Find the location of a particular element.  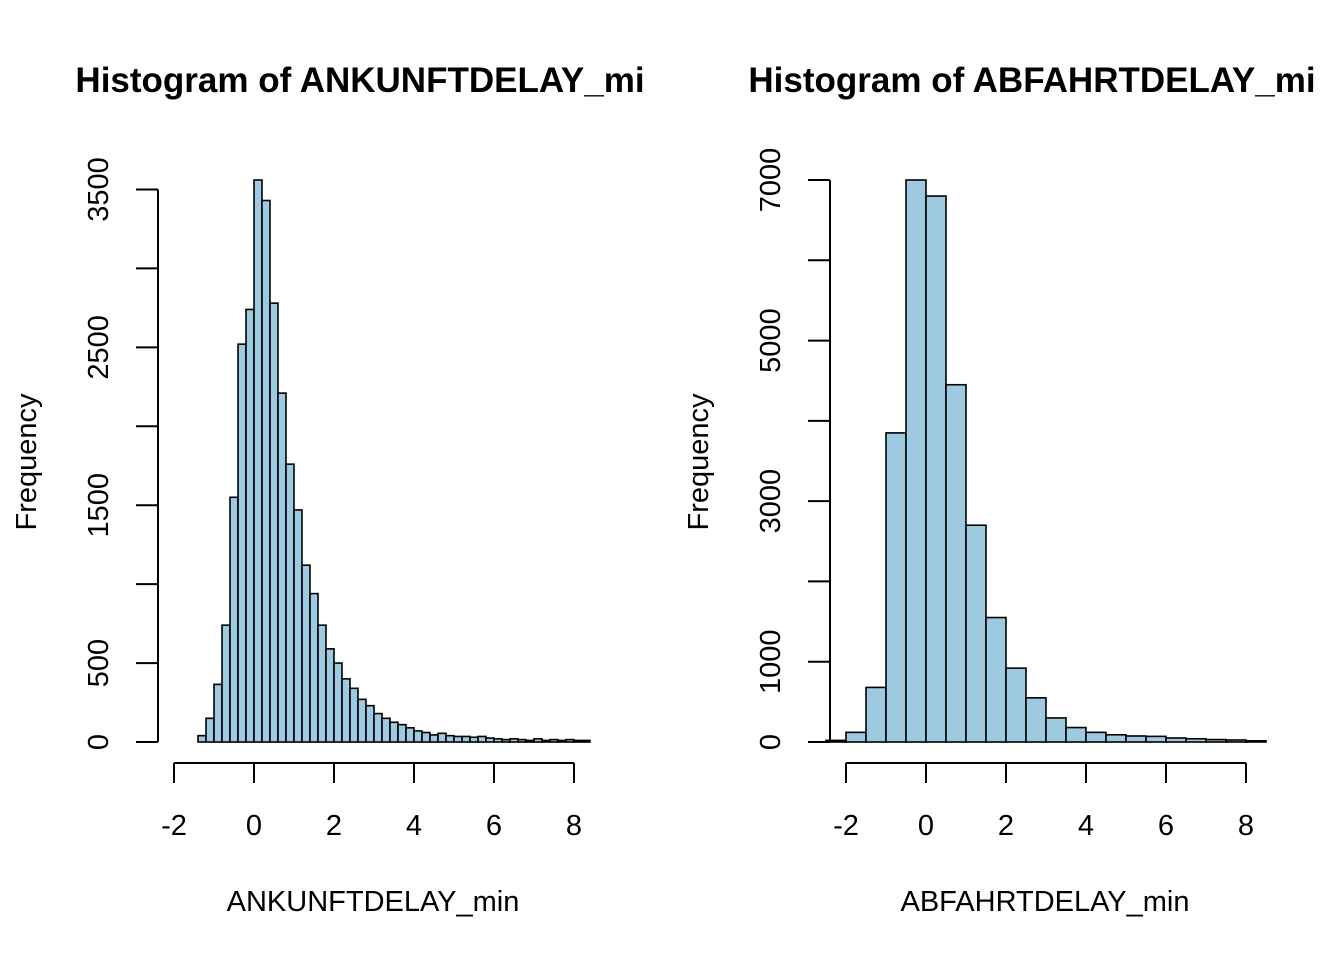

y-axis-label: Frequency is located at coordinates (27, 462).